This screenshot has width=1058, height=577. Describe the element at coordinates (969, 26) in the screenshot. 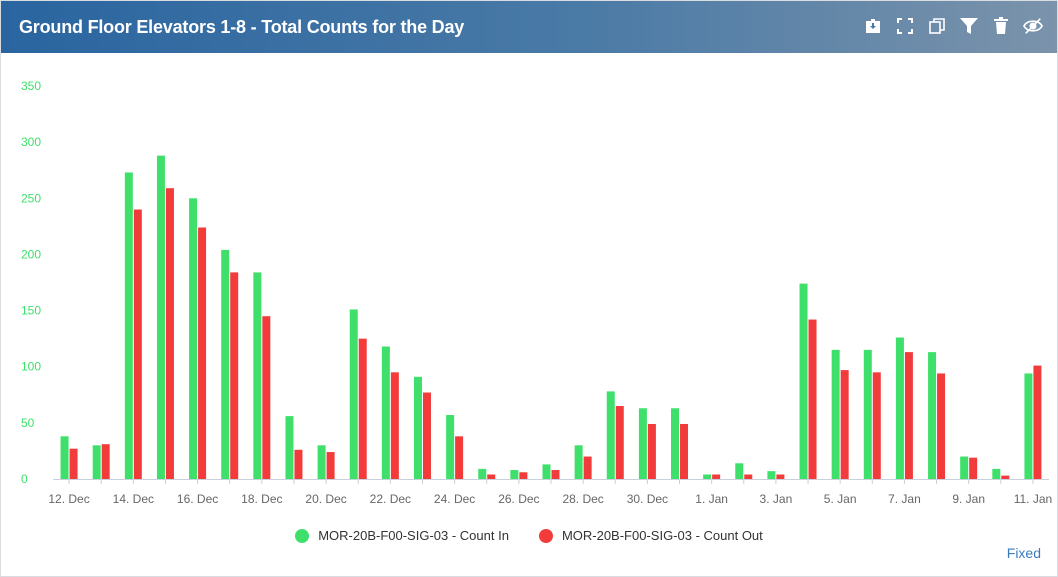

I see `filter-icon` at that location.